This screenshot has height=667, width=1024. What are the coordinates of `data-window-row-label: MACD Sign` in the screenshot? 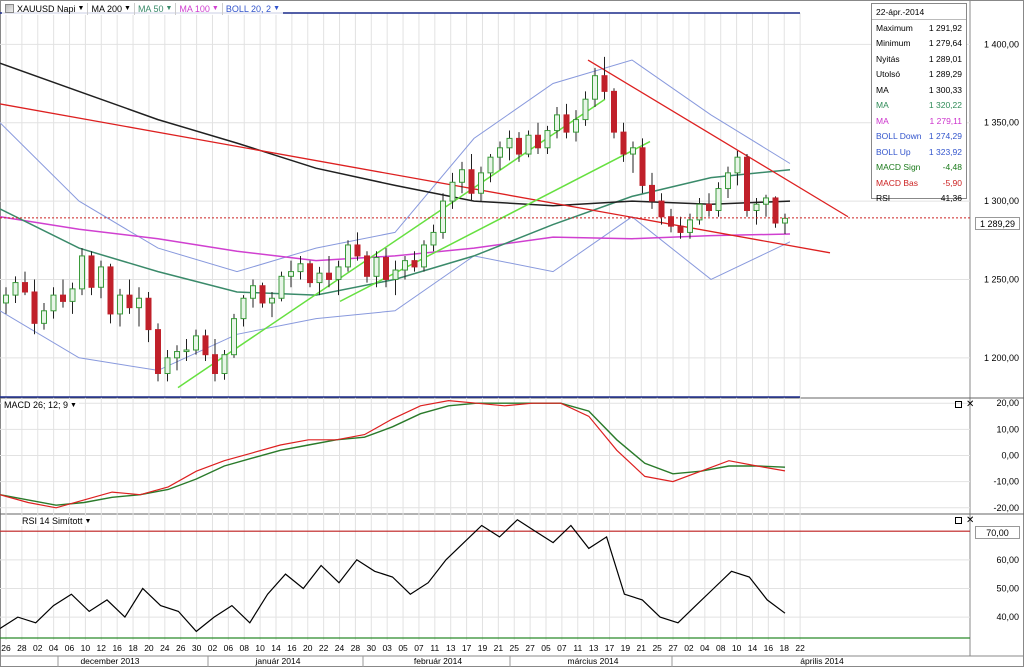 It's located at (898, 167).